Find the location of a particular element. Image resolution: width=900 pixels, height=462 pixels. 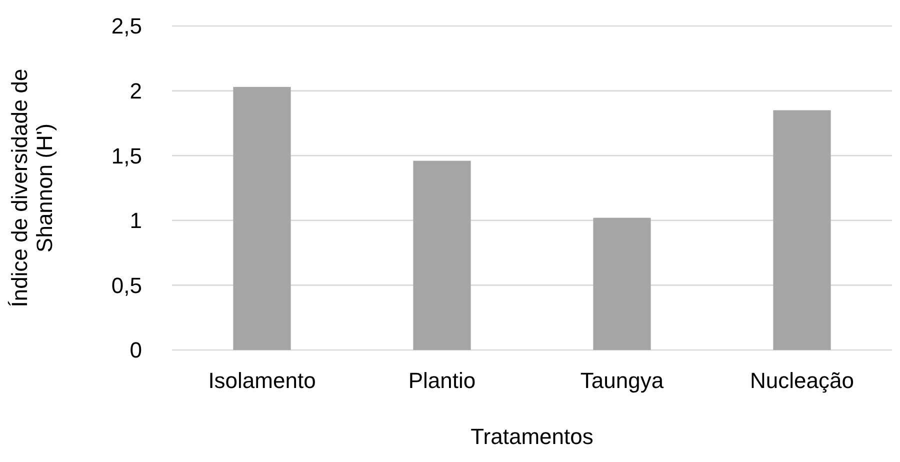

y-axis-title: Índice de diversidade de Shannon (H') is located at coordinates (32, 188).